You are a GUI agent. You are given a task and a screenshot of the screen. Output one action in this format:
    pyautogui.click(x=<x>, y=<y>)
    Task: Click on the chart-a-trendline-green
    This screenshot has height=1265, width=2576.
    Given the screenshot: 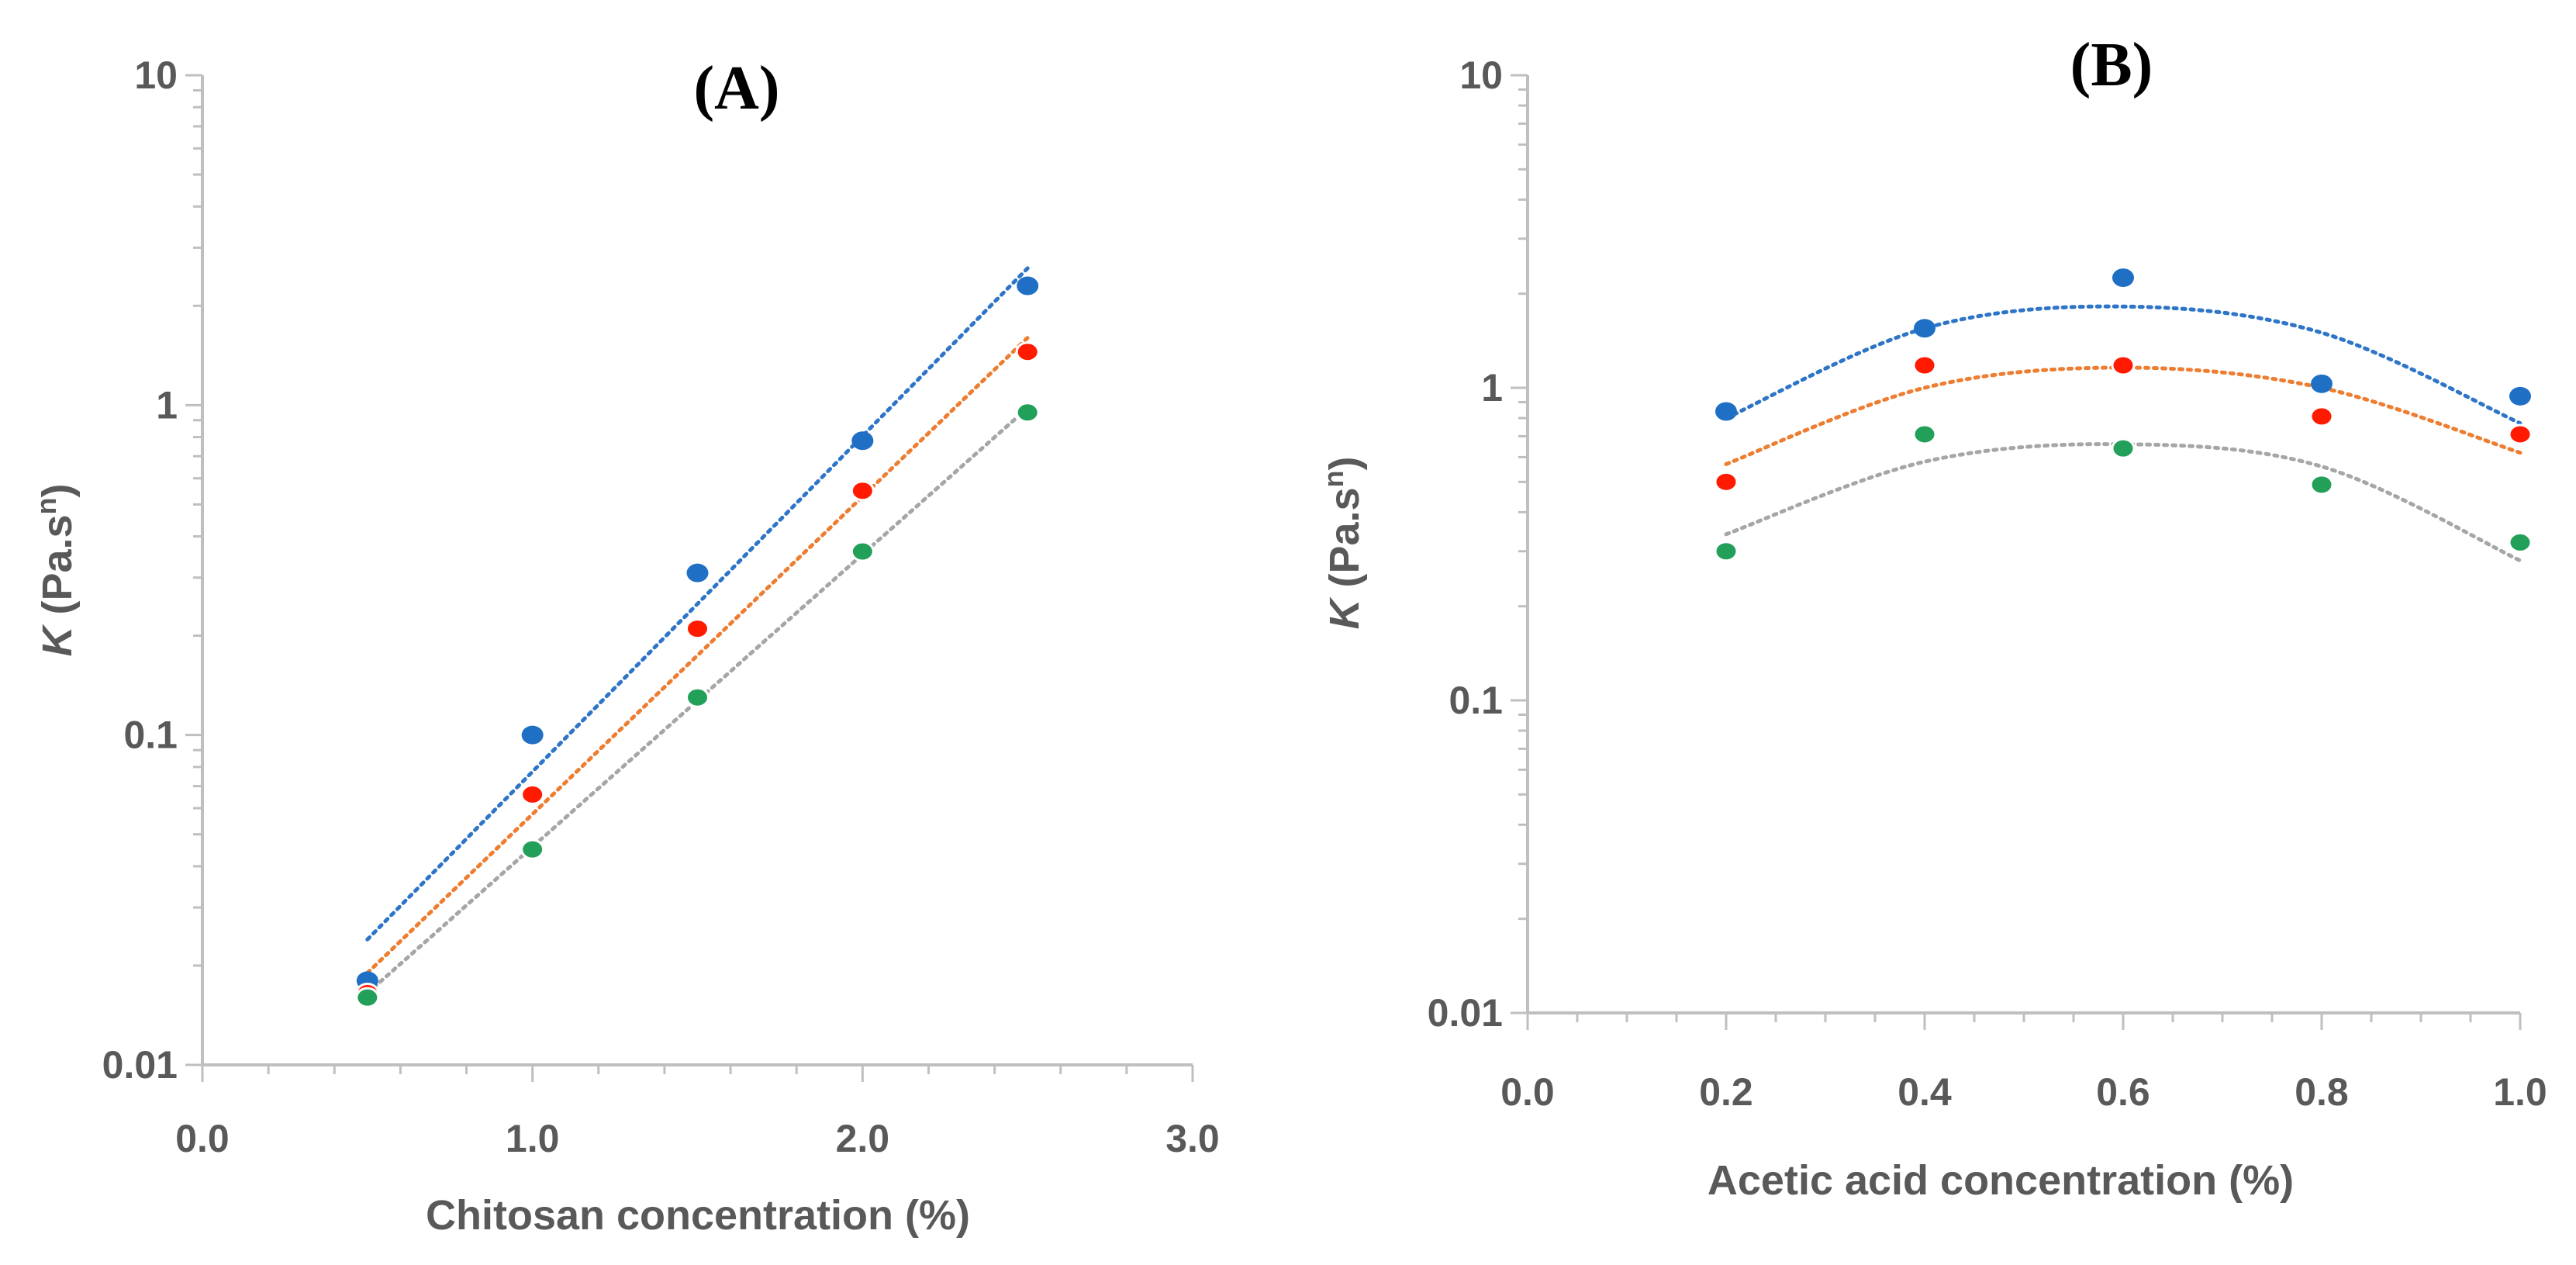 What is the action you would take?
    pyautogui.click(x=697, y=700)
    